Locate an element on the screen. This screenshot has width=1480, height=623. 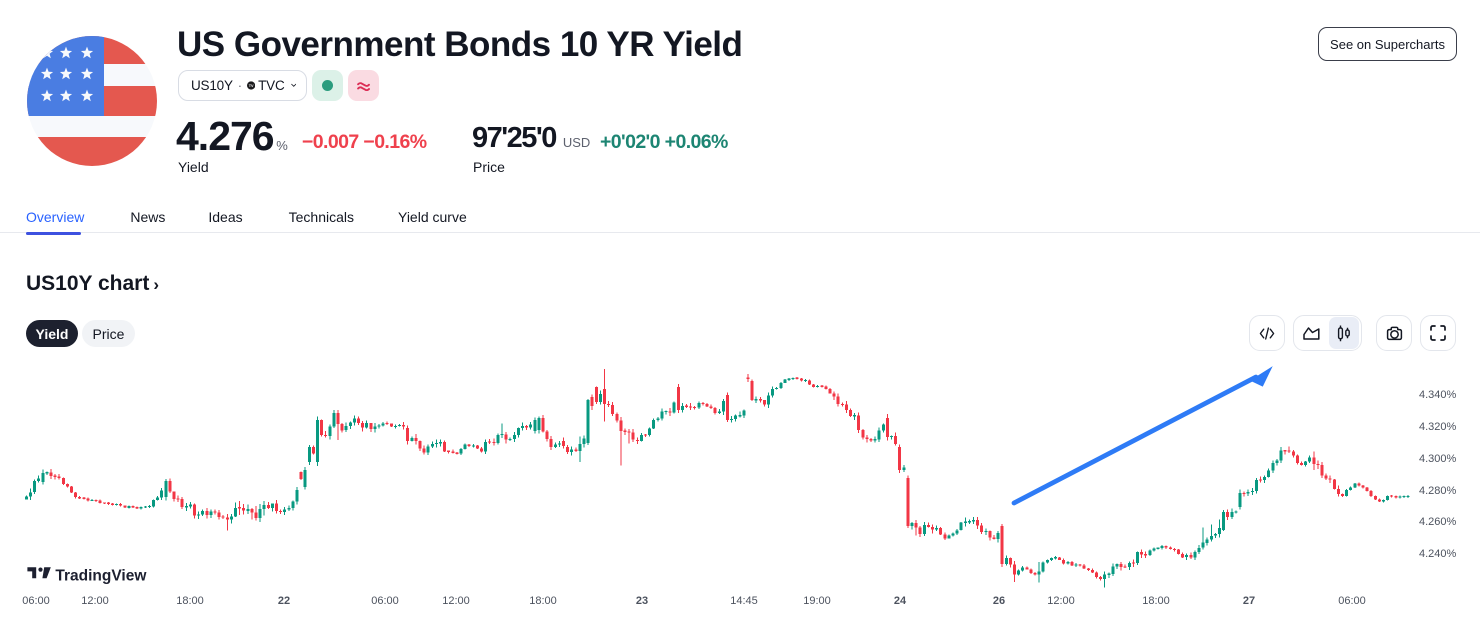
svg-text: 27 is located at coordinates (1249, 601).